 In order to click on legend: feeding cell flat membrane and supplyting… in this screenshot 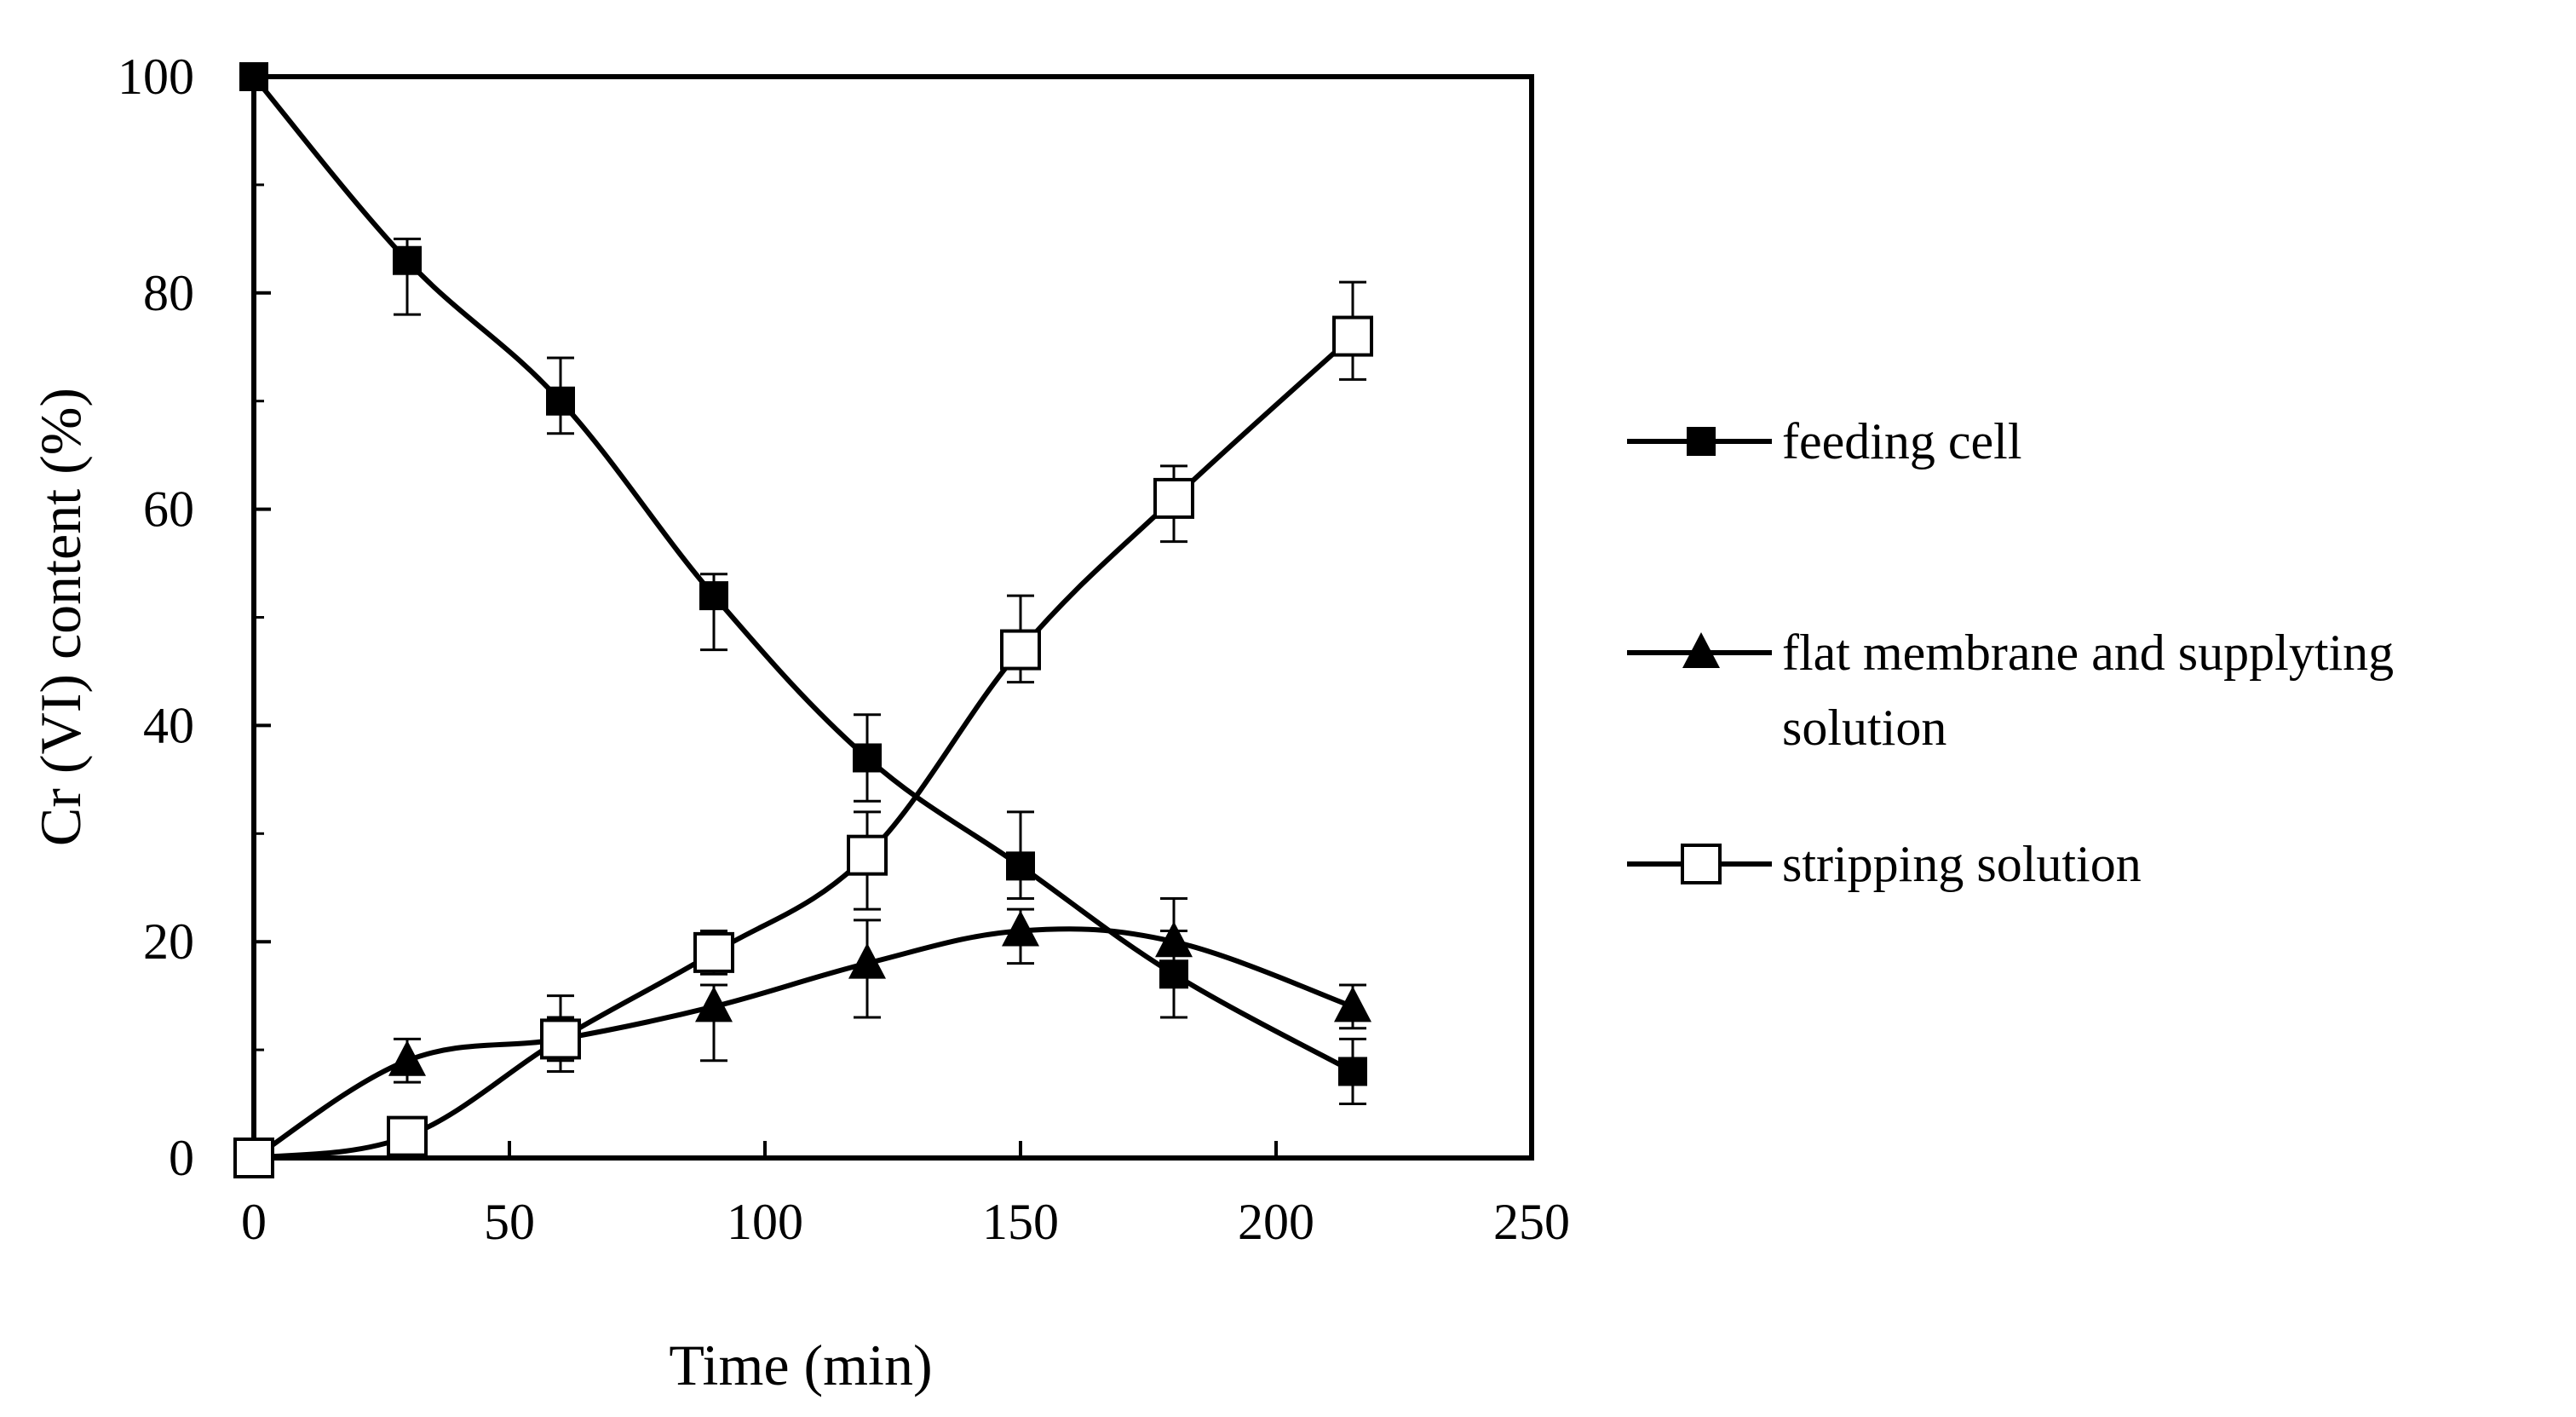, I will do `click(2010, 652)`.